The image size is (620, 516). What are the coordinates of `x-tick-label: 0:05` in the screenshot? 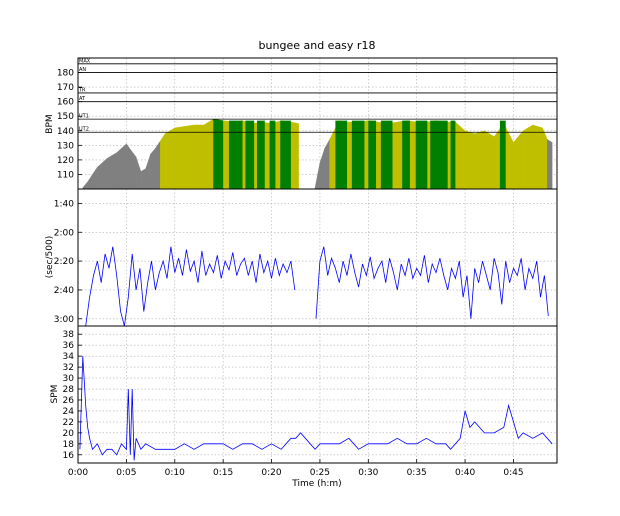 It's located at (126, 473).